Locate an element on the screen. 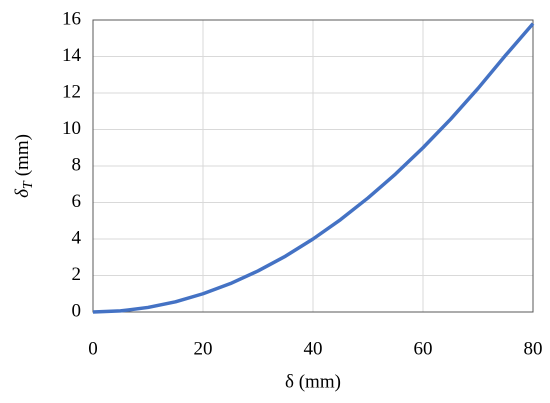 This screenshot has width=550, height=403. y-tick-label: 12 is located at coordinates (71, 91).